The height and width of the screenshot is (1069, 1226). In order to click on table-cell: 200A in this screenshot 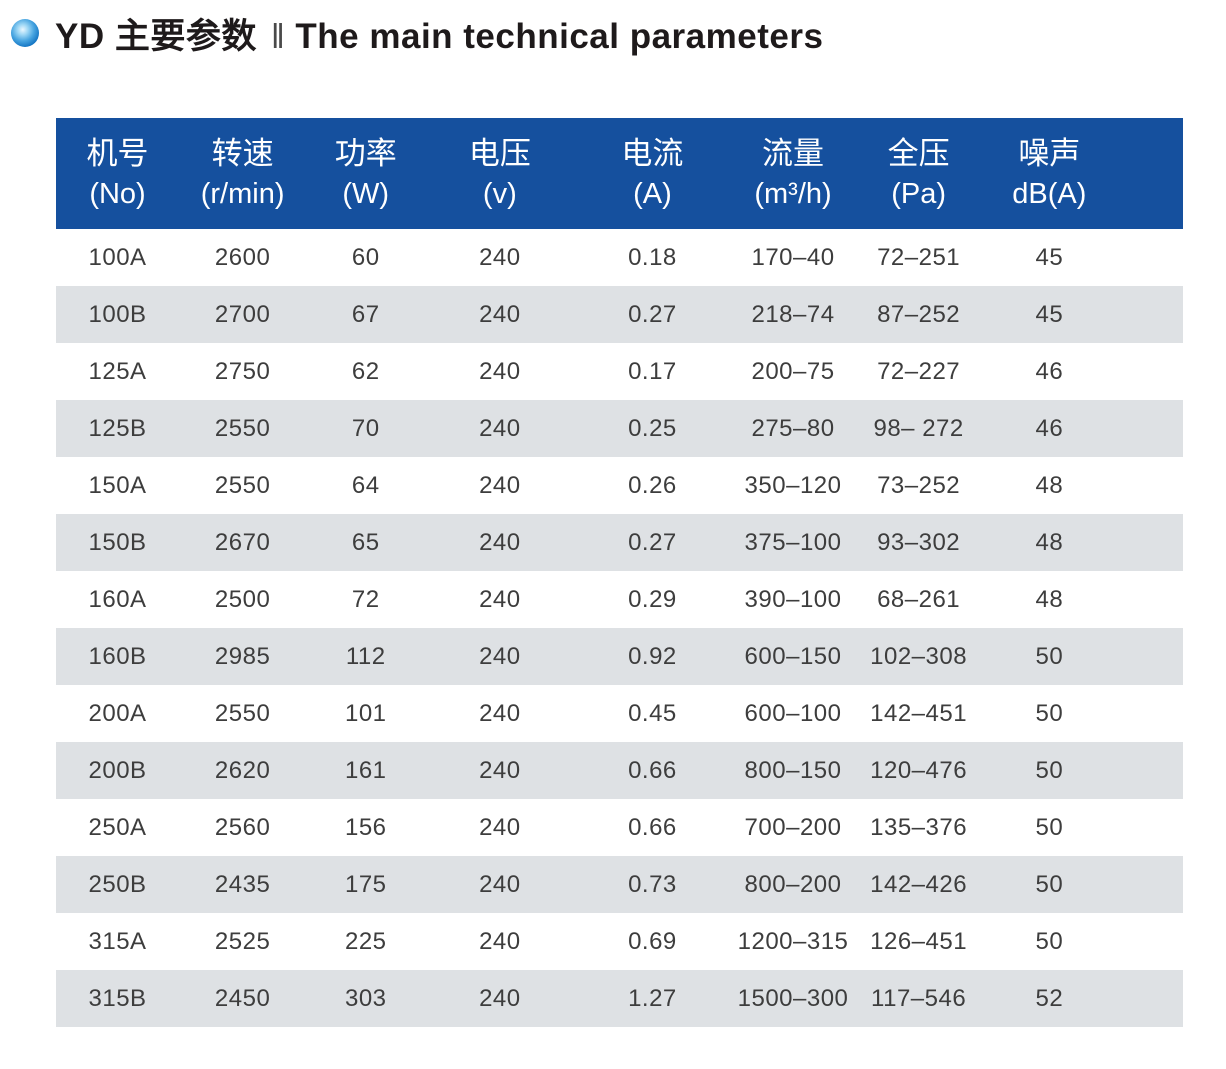, I will do `click(118, 713)`.